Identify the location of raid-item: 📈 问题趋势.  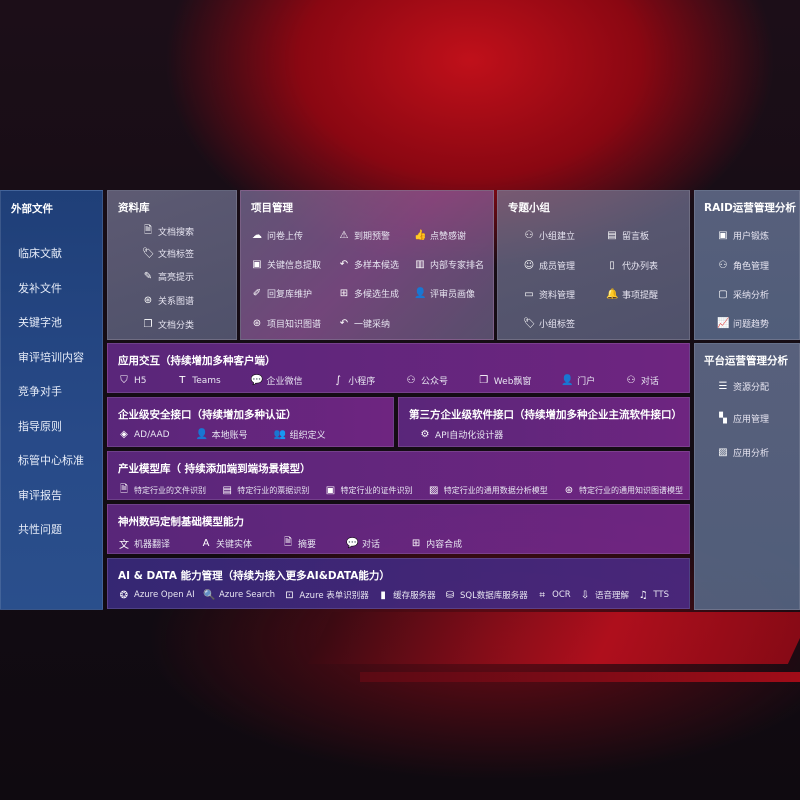
(743, 323).